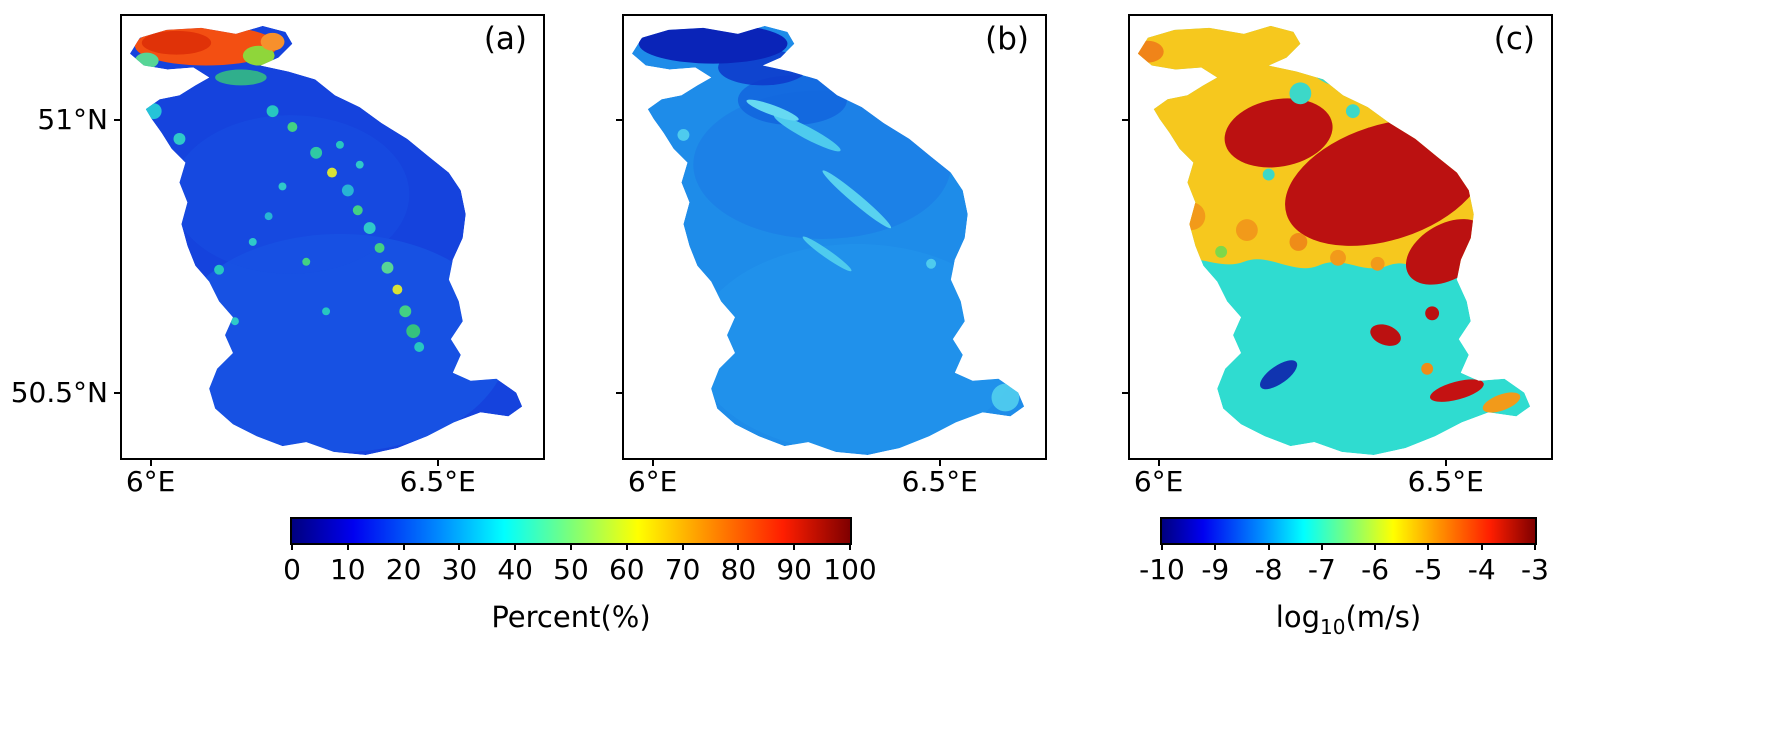 This screenshot has height=736, width=1782. What do you see at coordinates (850, 569) in the screenshot?
I see `colorbar-tick-label: 100` at bounding box center [850, 569].